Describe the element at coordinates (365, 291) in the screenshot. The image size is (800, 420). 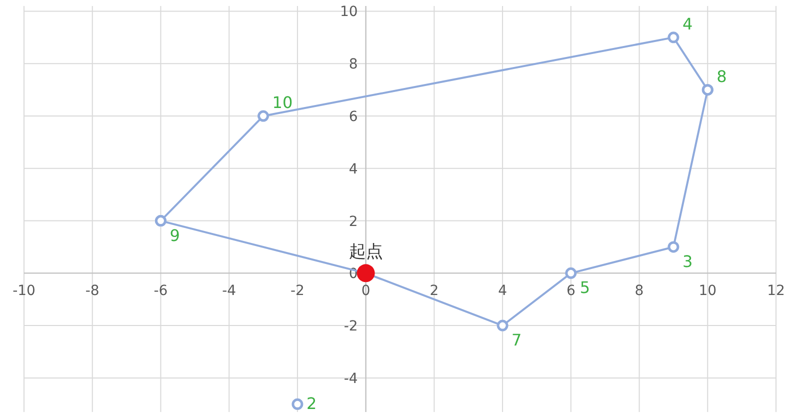
I see `x-tick-label: 0` at that location.